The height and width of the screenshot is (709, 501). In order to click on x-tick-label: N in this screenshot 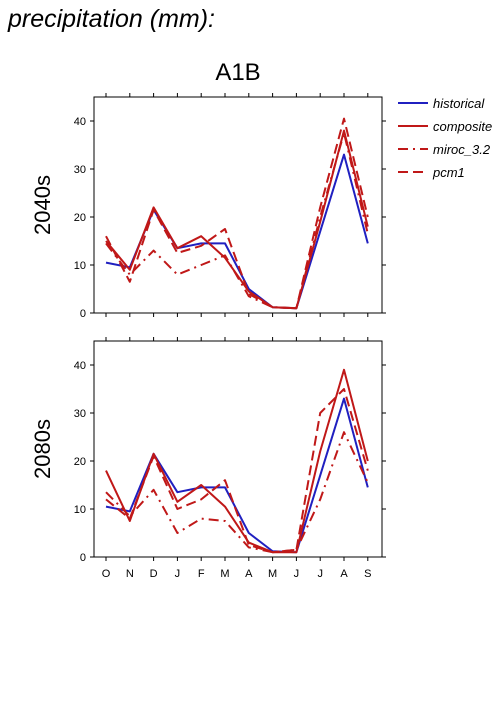, I will do `click(130, 574)`.